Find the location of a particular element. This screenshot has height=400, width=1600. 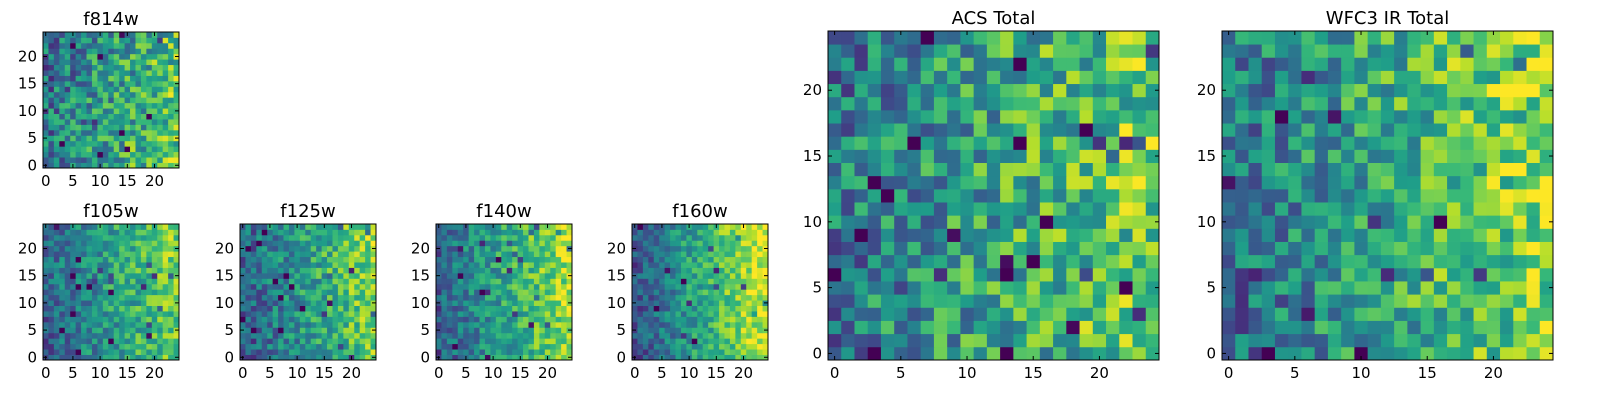

y-tick-label: 10 is located at coordinates (616, 303).